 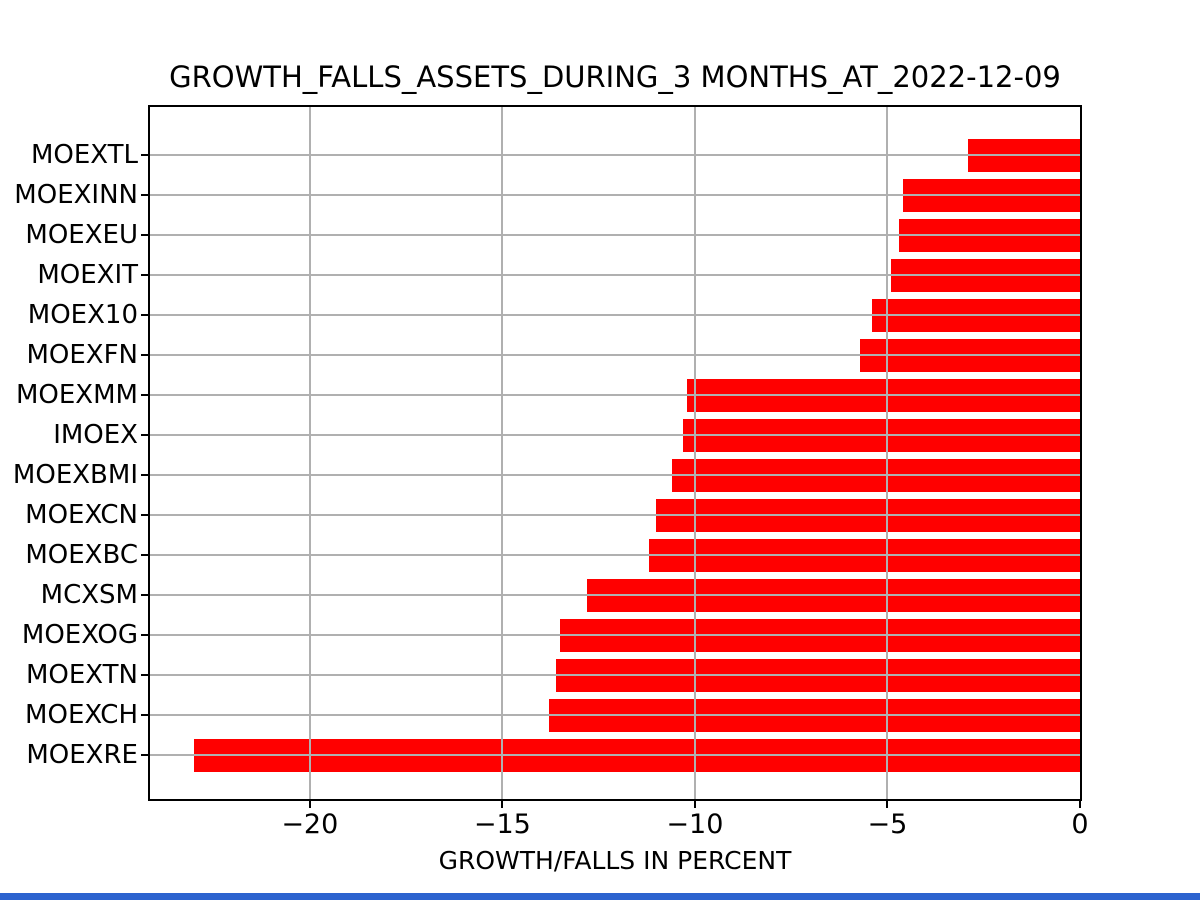 I want to click on x-axis-label: GROWTH/FALLS IN PERCENT, so click(x=615, y=860).